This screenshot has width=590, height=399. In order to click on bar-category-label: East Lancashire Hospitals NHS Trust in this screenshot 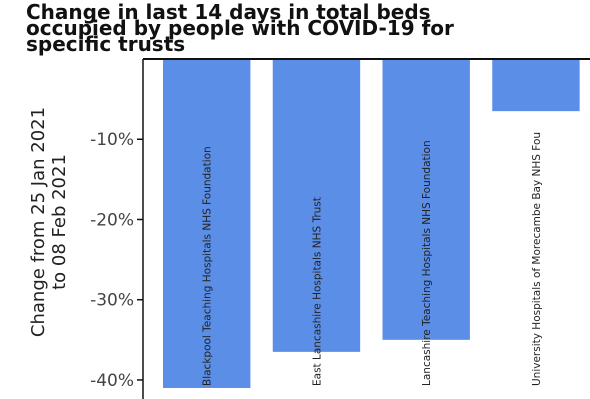, I will do `click(317, 291)`.